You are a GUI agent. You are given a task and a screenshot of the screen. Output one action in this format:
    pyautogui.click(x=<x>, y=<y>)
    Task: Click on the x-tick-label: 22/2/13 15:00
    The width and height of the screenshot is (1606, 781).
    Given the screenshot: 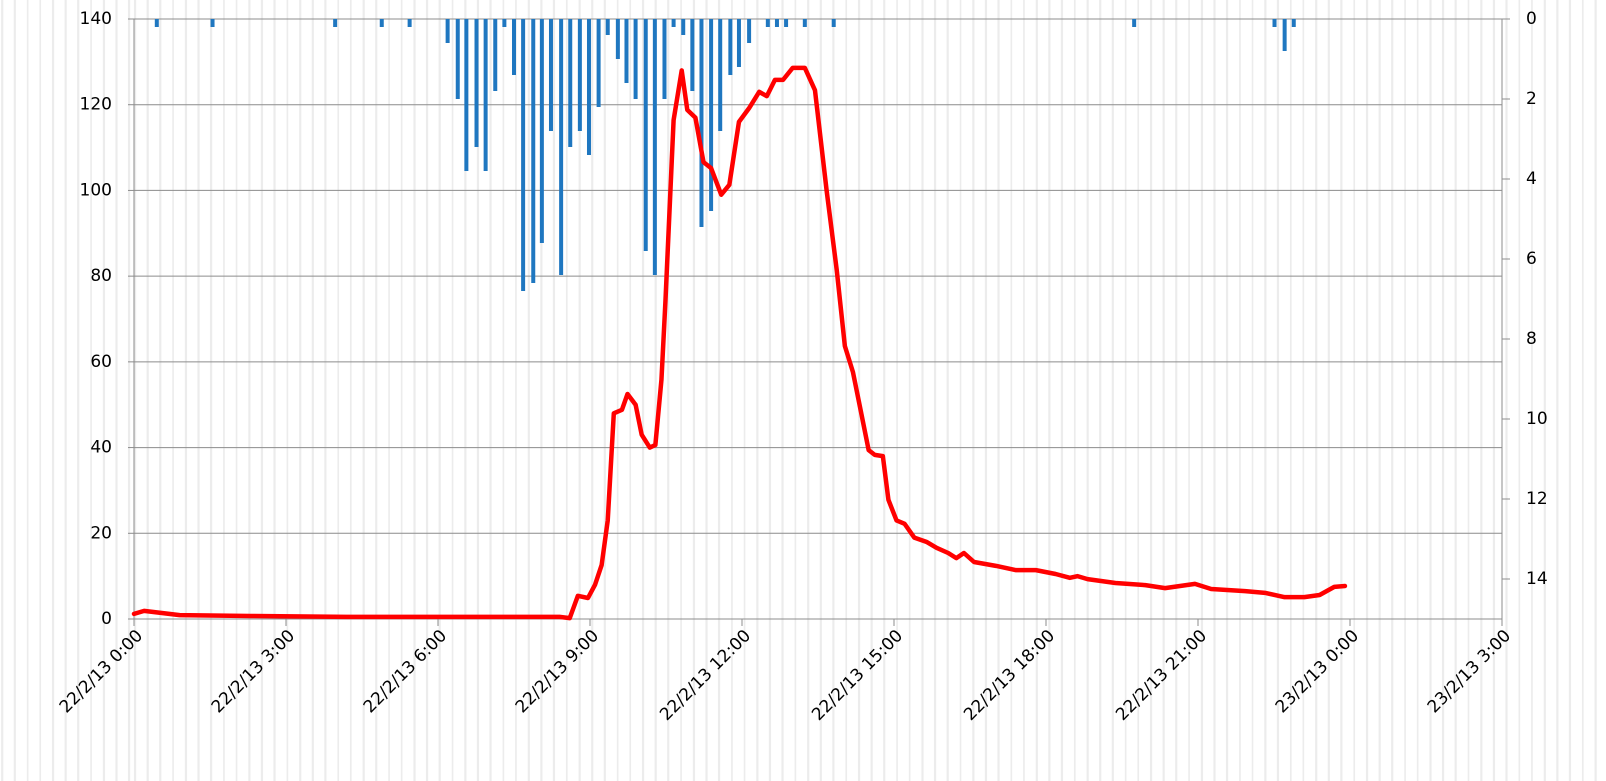 What is the action you would take?
    pyautogui.click(x=857, y=675)
    